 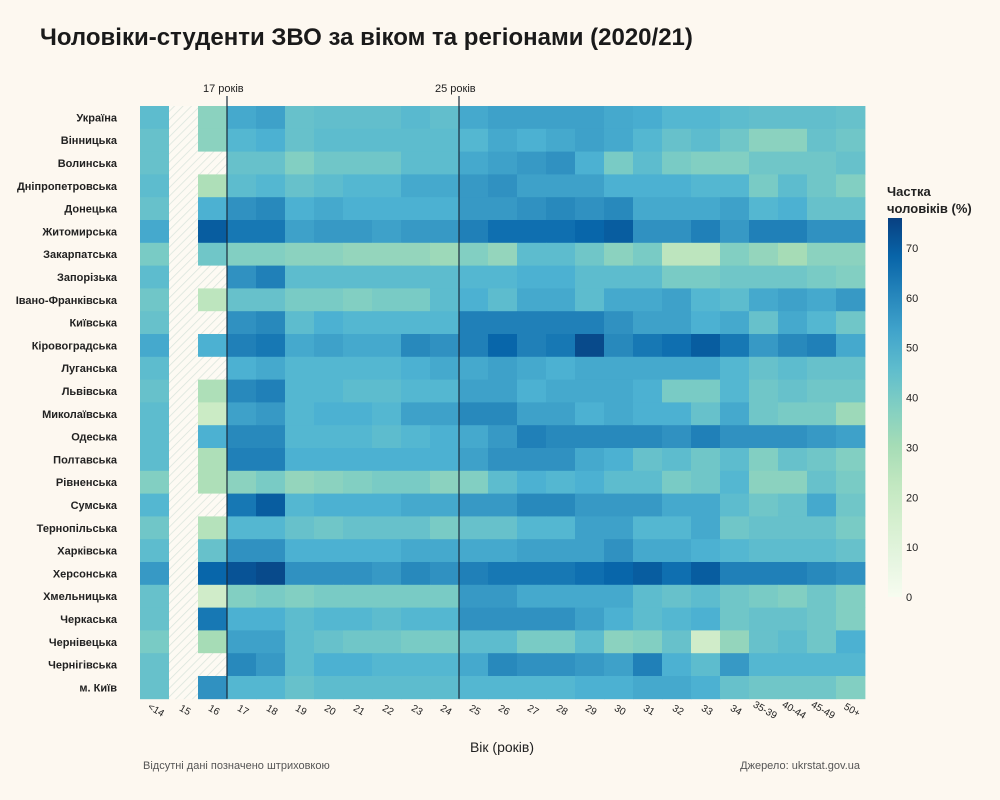 What do you see at coordinates (678, 710) in the screenshot?
I see `column-label: 32` at bounding box center [678, 710].